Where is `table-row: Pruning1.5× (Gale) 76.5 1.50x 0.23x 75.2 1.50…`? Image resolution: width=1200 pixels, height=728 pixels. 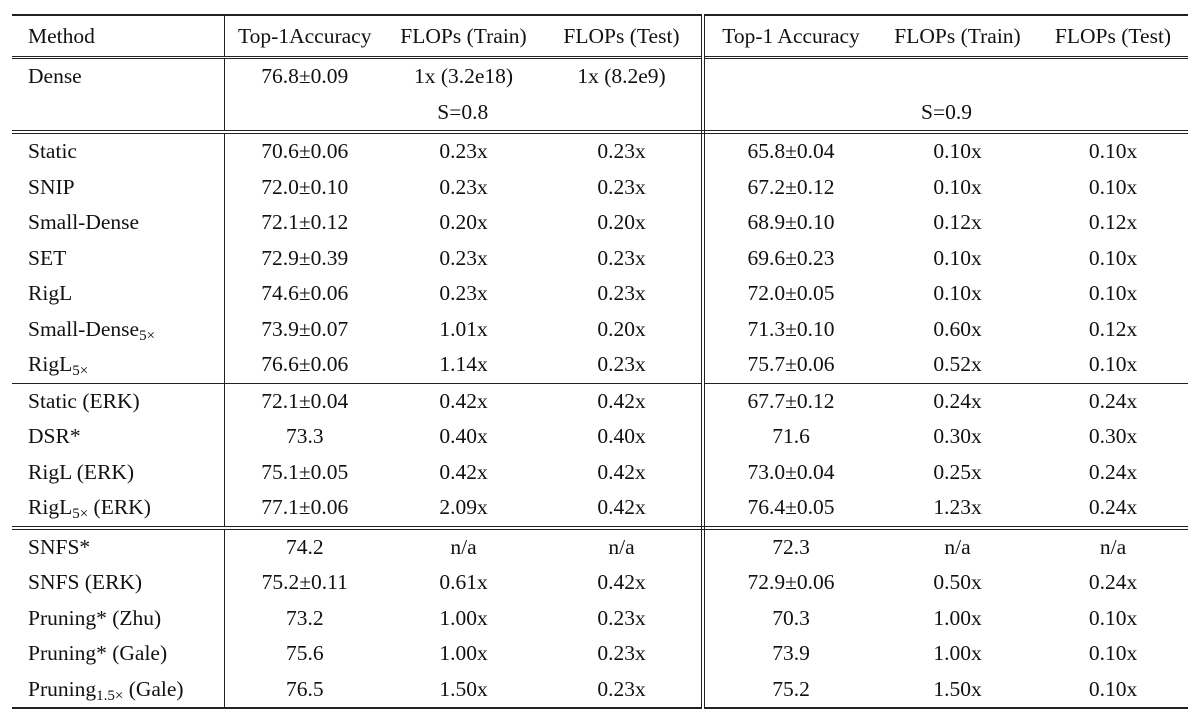
table-row: Pruning1.5× (Gale) 76.5 1.50x 0.23x 75.2 1.50… is located at coordinates (600, 690).